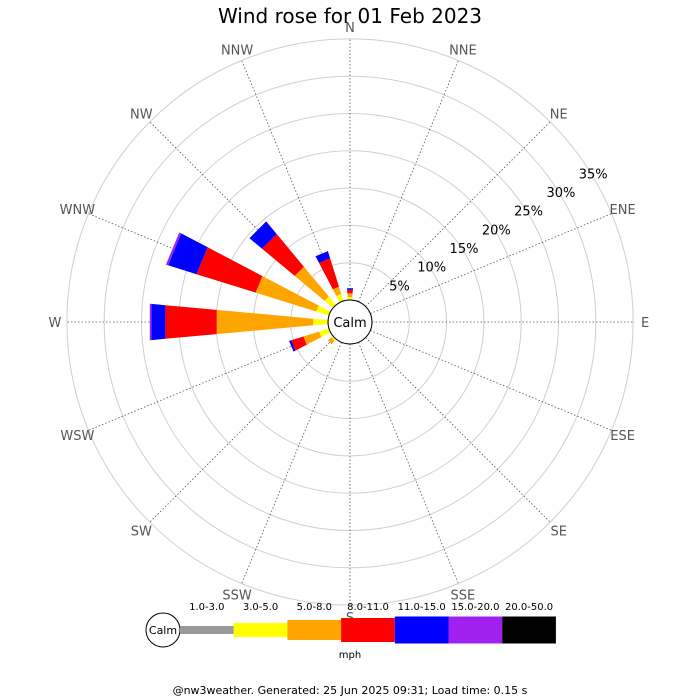 The image size is (700, 700). Describe the element at coordinates (645, 323) in the screenshot. I see `direction-label-e: E` at that location.